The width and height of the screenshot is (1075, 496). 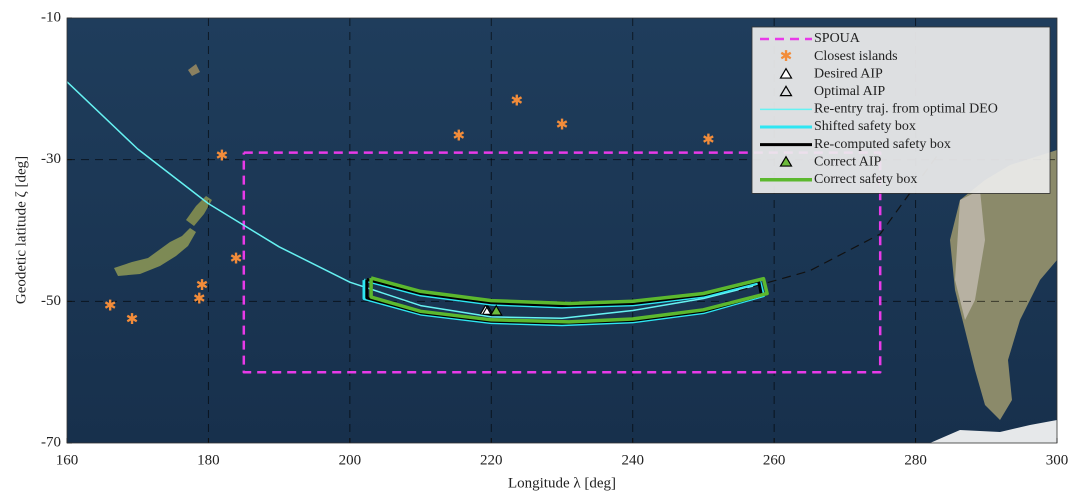 What do you see at coordinates (865, 179) in the screenshot?
I see `legend-label: Correct safety box` at bounding box center [865, 179].